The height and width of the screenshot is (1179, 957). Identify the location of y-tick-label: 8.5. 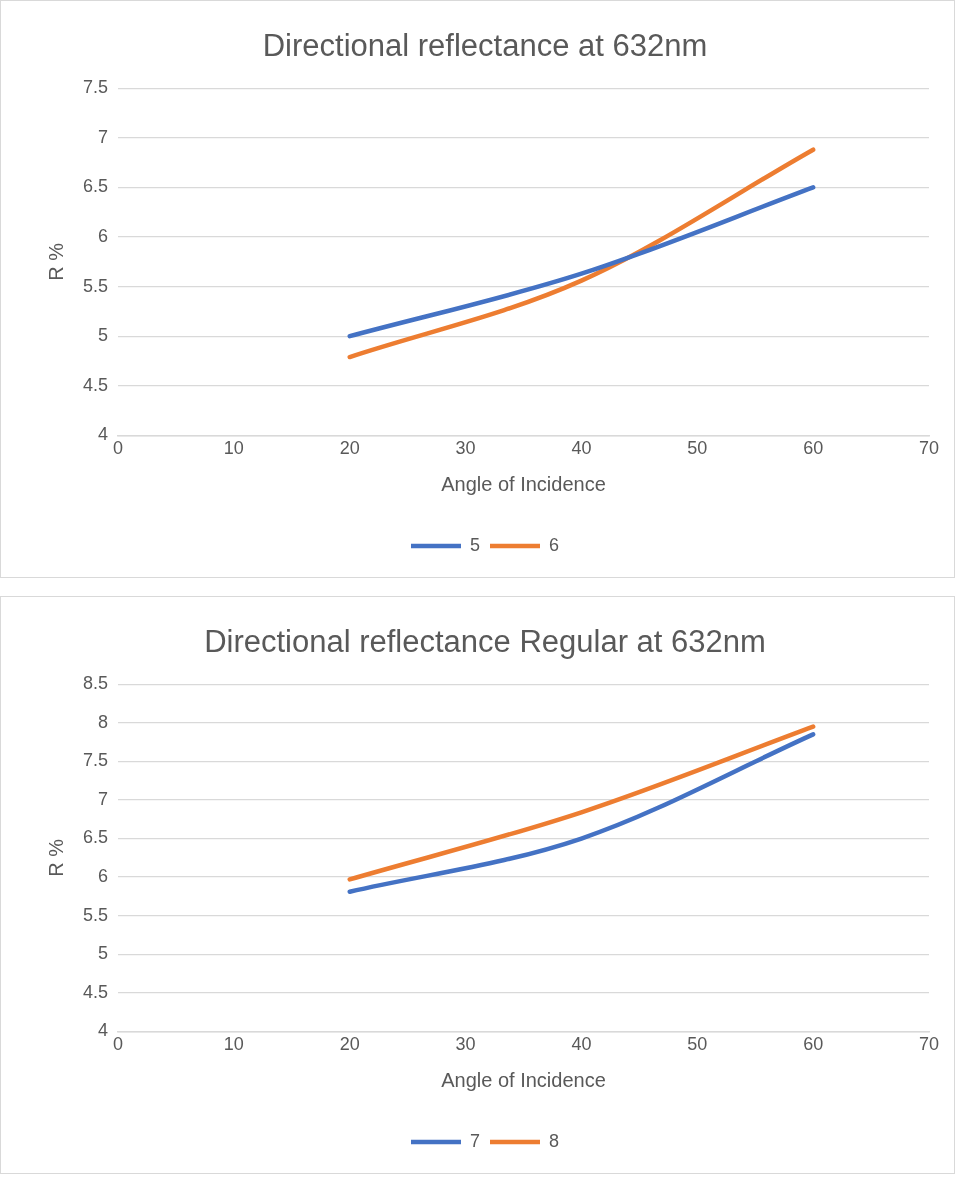
(95, 683).